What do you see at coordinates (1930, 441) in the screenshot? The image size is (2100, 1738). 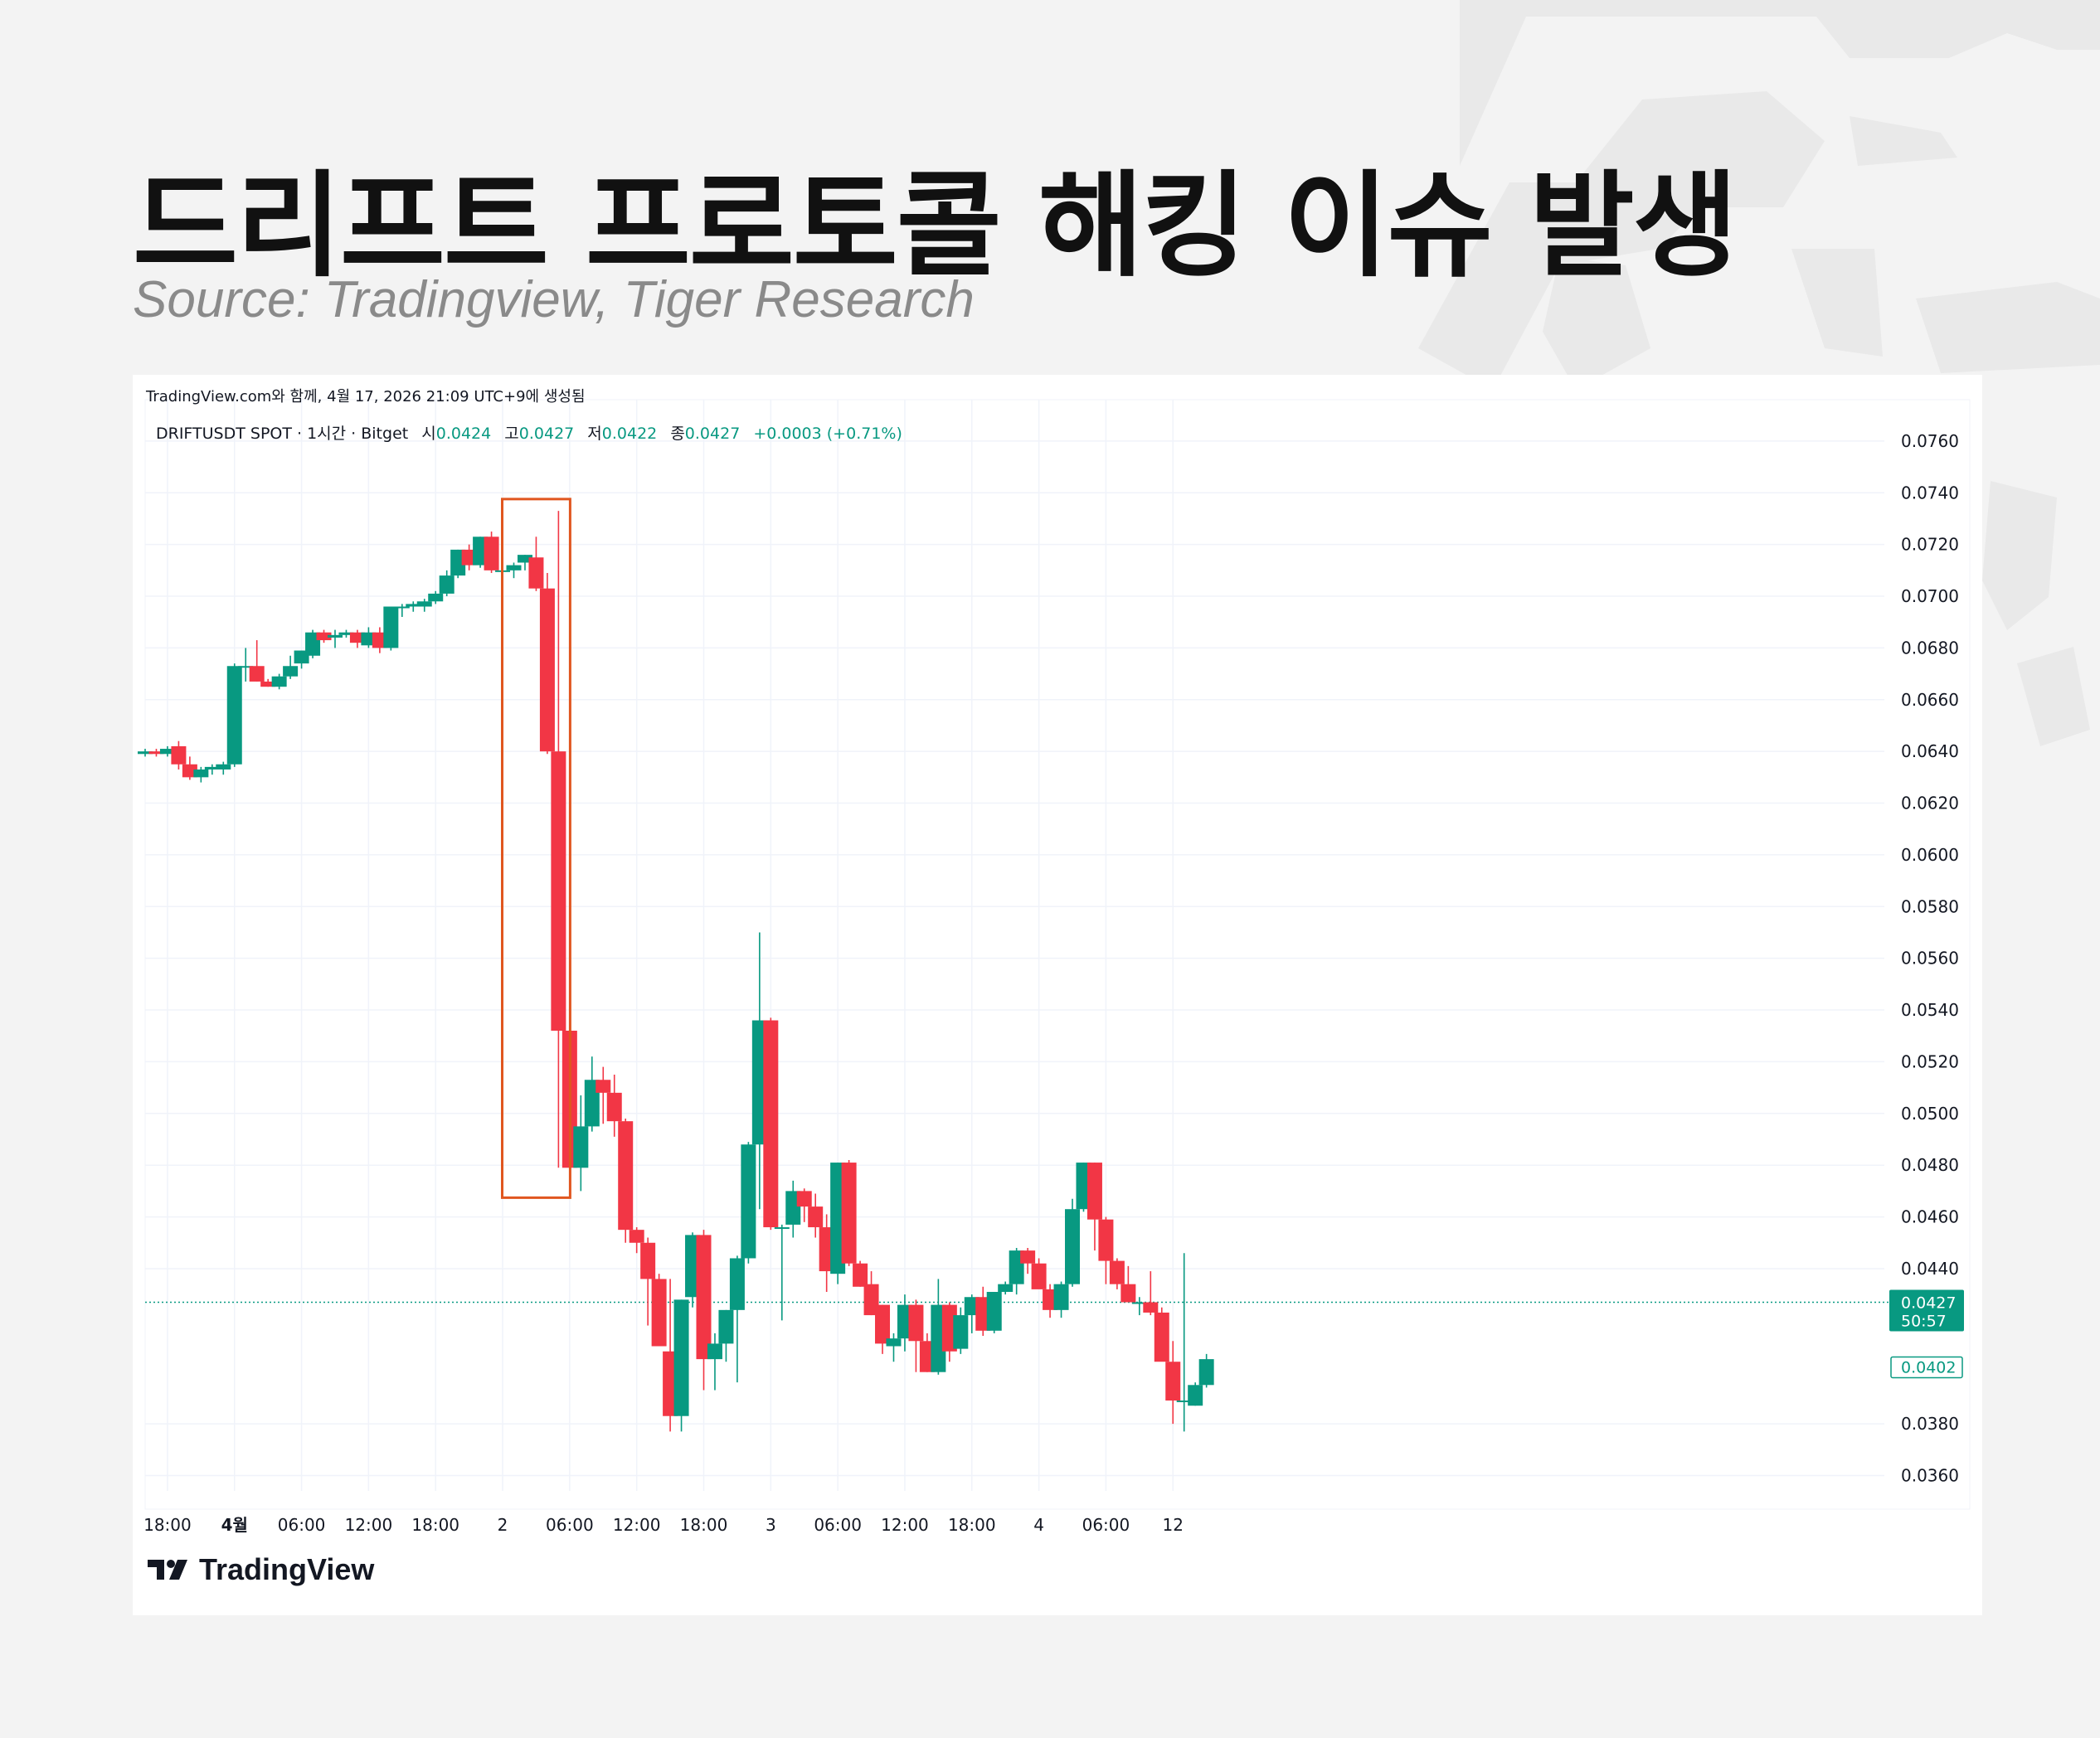 I see `y-tick-label: 0.0760` at bounding box center [1930, 441].